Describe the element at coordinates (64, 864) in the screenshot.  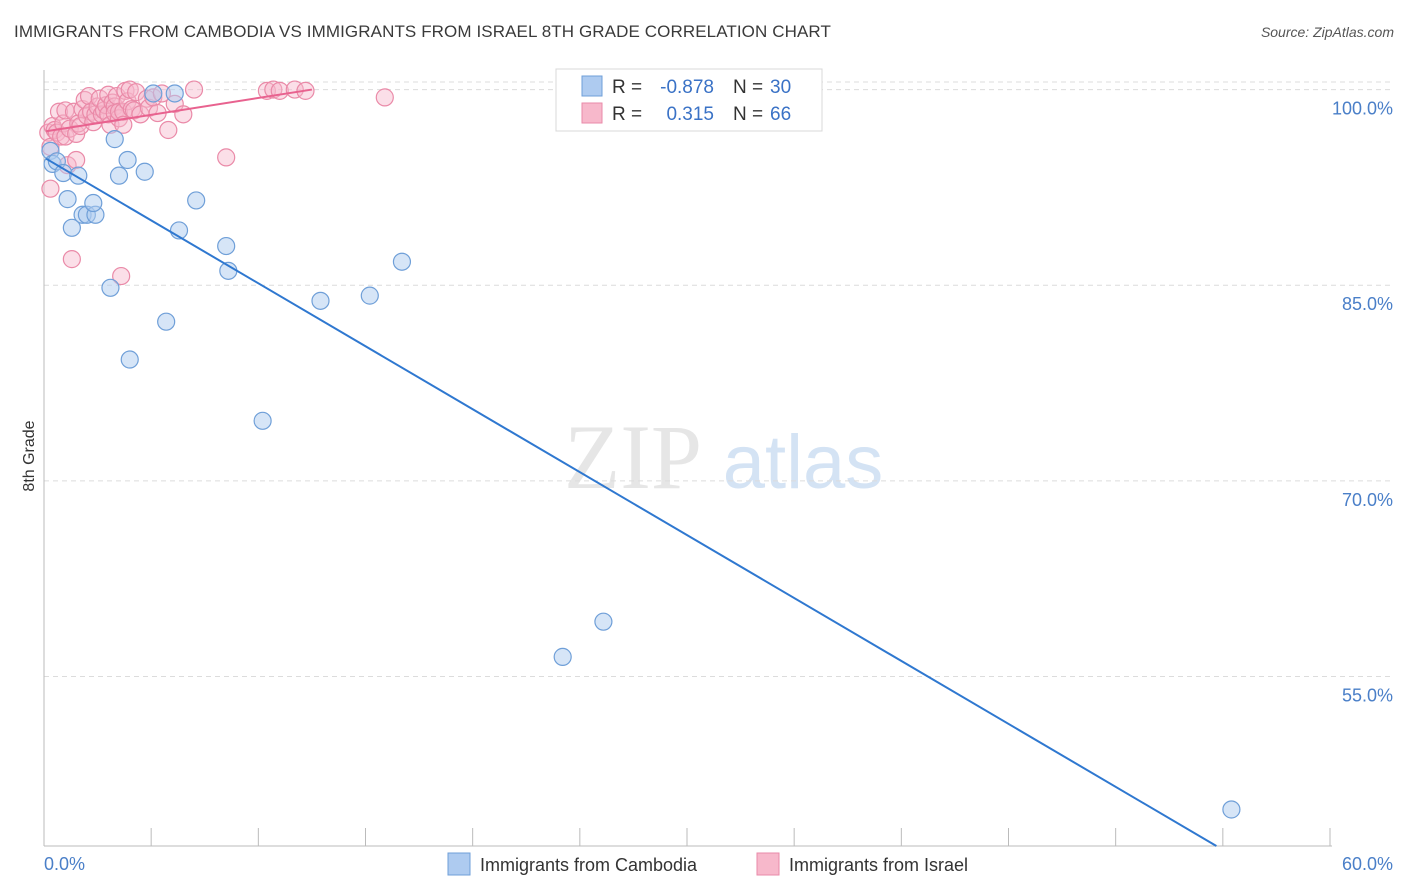
I see `x-tick-label-min: 0.0%` at that location.